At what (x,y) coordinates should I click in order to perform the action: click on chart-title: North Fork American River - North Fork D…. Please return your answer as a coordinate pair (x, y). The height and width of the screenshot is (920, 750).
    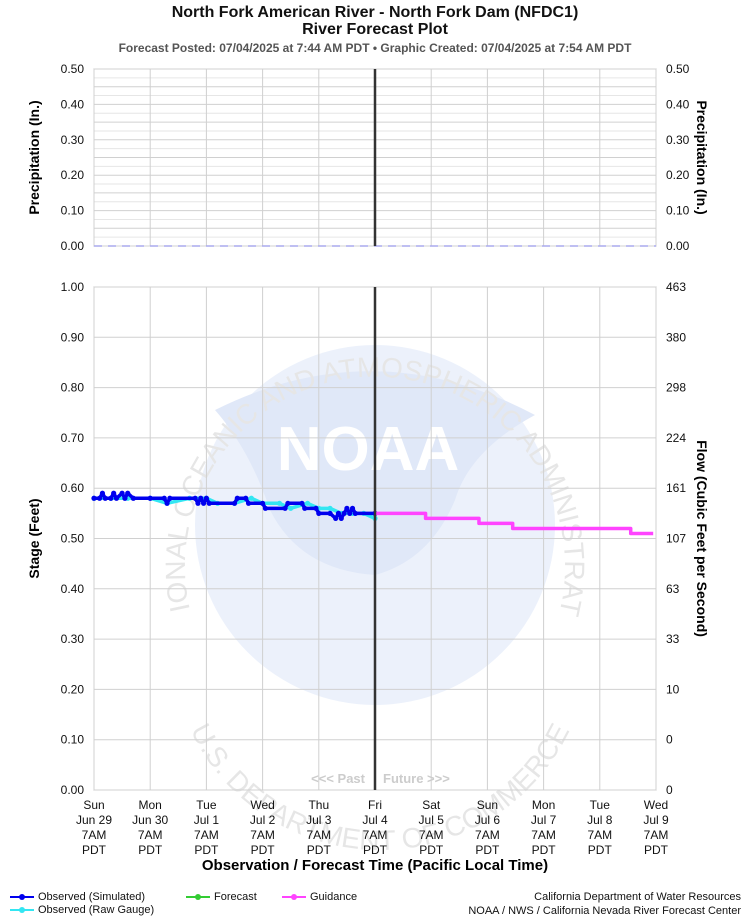
    Looking at the image, I should click on (375, 12).